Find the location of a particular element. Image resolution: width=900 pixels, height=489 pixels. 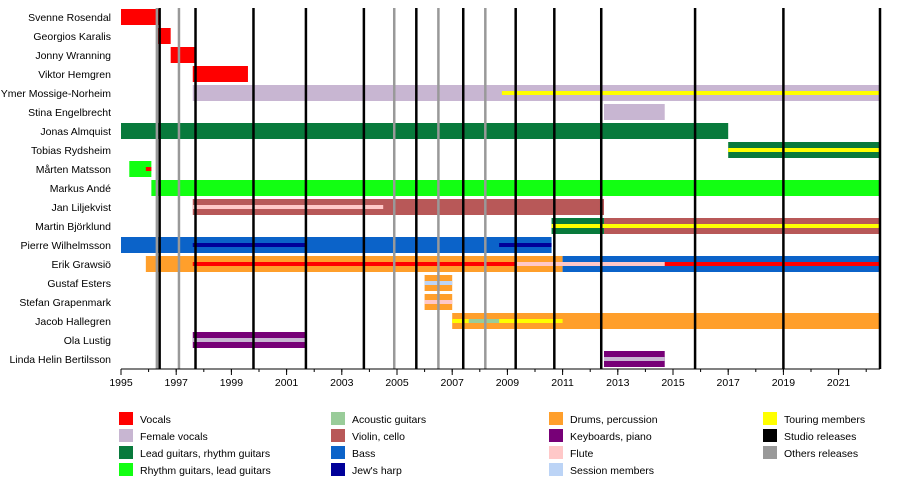

x-tick-label: 1999 is located at coordinates (232, 383).